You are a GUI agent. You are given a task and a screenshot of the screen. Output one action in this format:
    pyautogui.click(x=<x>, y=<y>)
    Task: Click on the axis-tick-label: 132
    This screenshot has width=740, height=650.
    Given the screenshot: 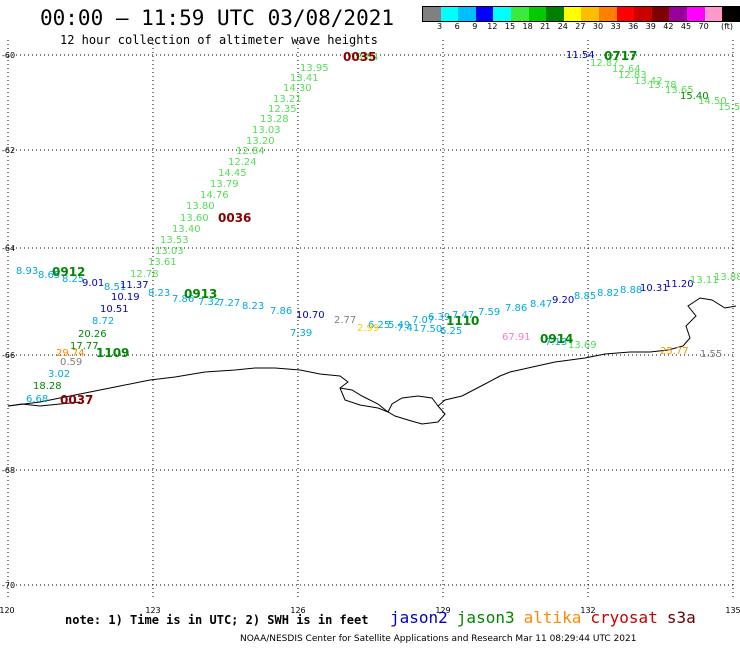 What is the action you would take?
    pyautogui.click(x=587, y=610)
    